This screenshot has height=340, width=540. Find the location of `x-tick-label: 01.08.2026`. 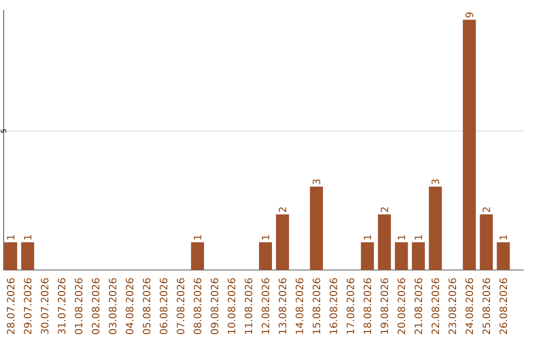

x-tick-label: 01.08.2026 is located at coordinates (78, 306).